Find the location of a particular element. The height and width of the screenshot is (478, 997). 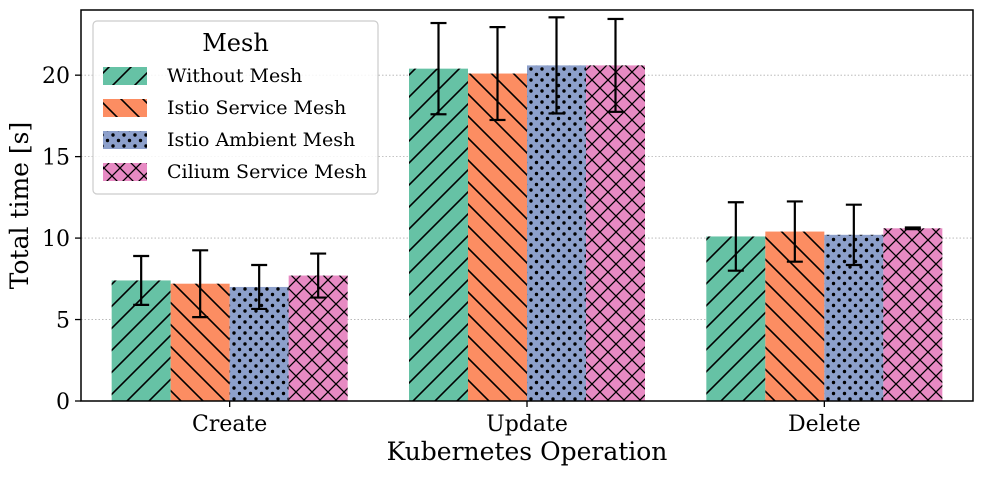

legend-label: Istio Service Mesh is located at coordinates (256, 108).